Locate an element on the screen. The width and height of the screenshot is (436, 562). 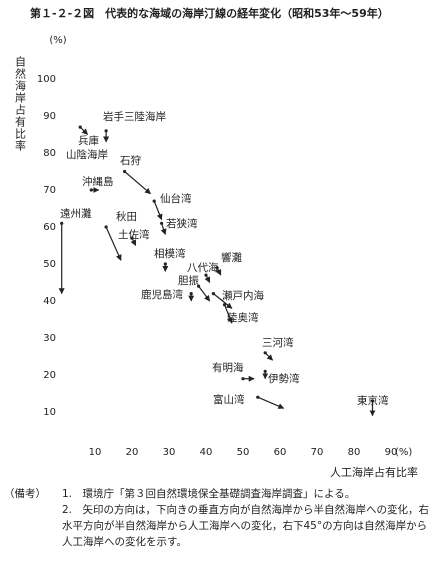
x-tick-label: 50 is located at coordinates (243, 452).